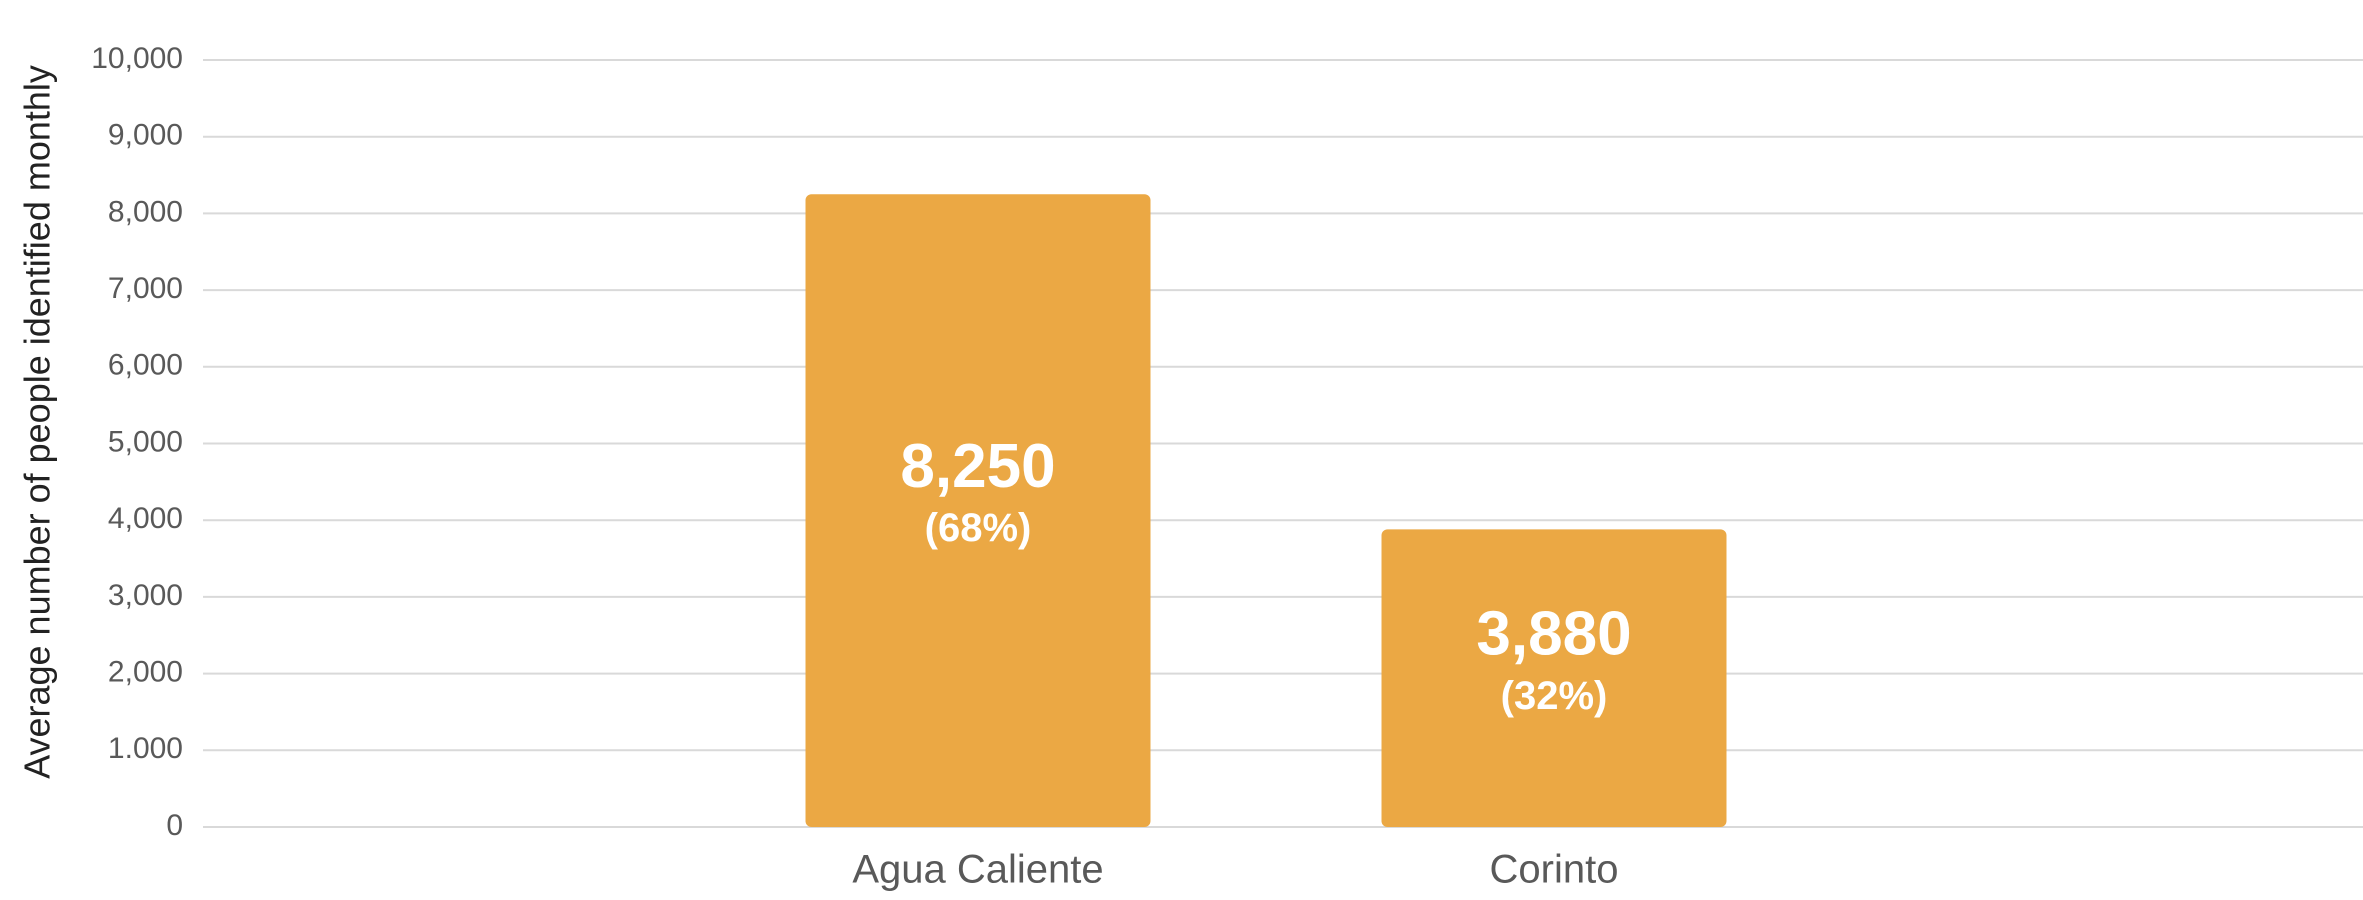 The height and width of the screenshot is (900, 2363). I want to click on y-tick-label: 6,000, so click(145, 365).